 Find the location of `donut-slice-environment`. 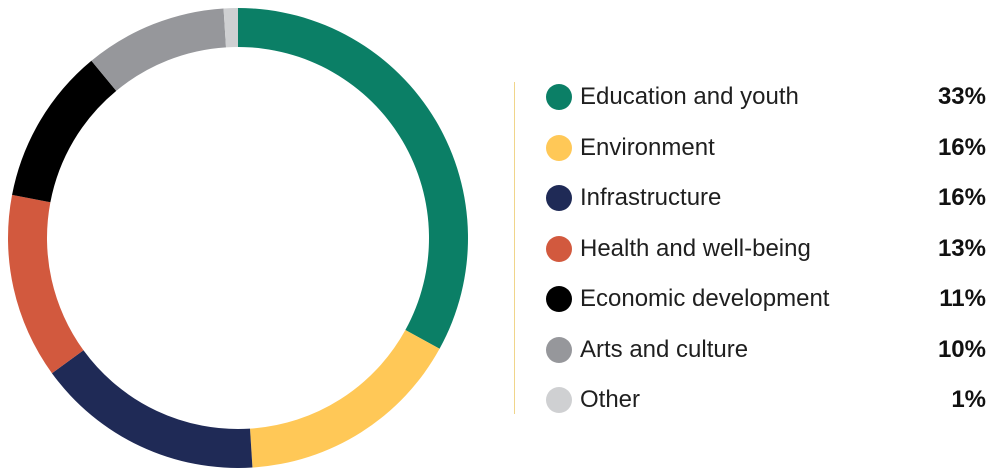

donut-slice-environment is located at coordinates (344, 399).